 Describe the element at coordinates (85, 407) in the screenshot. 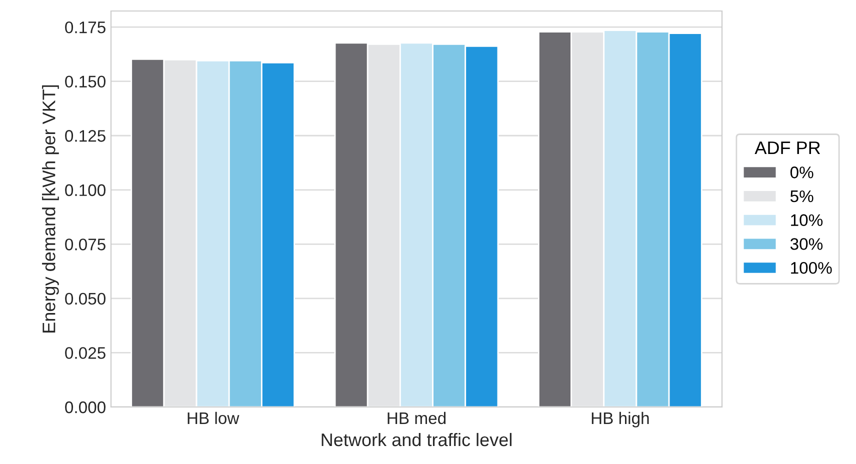

I see `y-tick-label: 0.000` at that location.